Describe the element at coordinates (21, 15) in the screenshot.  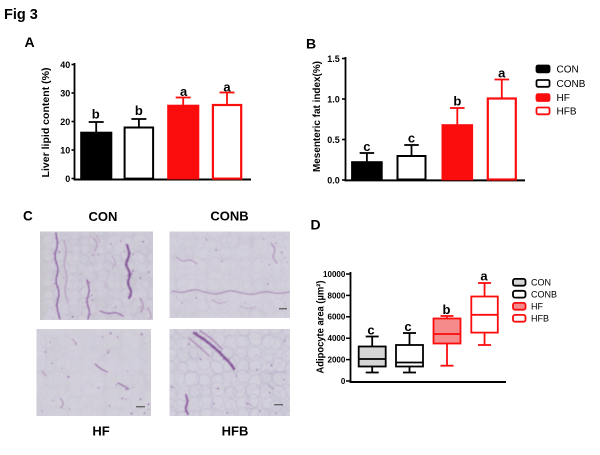
I see `svg-text: Fig 3` at that location.